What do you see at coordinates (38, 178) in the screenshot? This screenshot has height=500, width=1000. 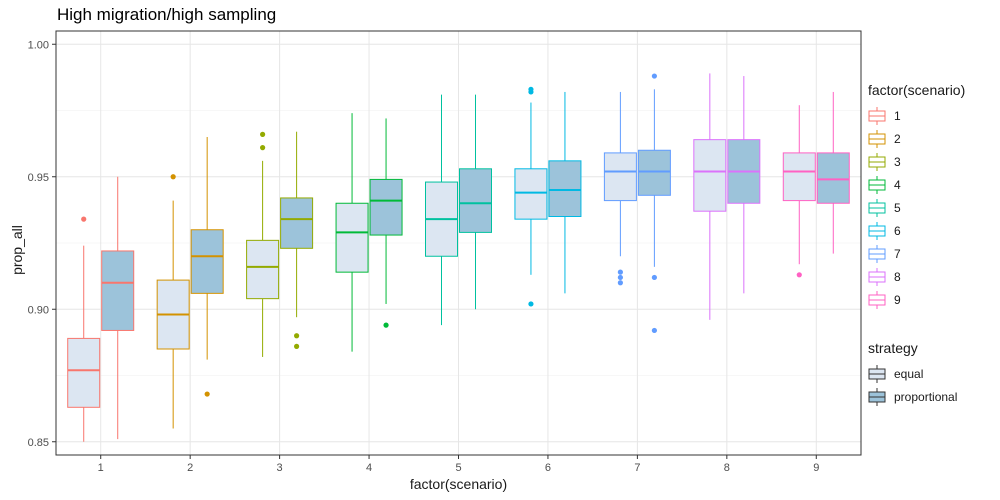 I see `y-tick-label: 0.95` at bounding box center [38, 178].